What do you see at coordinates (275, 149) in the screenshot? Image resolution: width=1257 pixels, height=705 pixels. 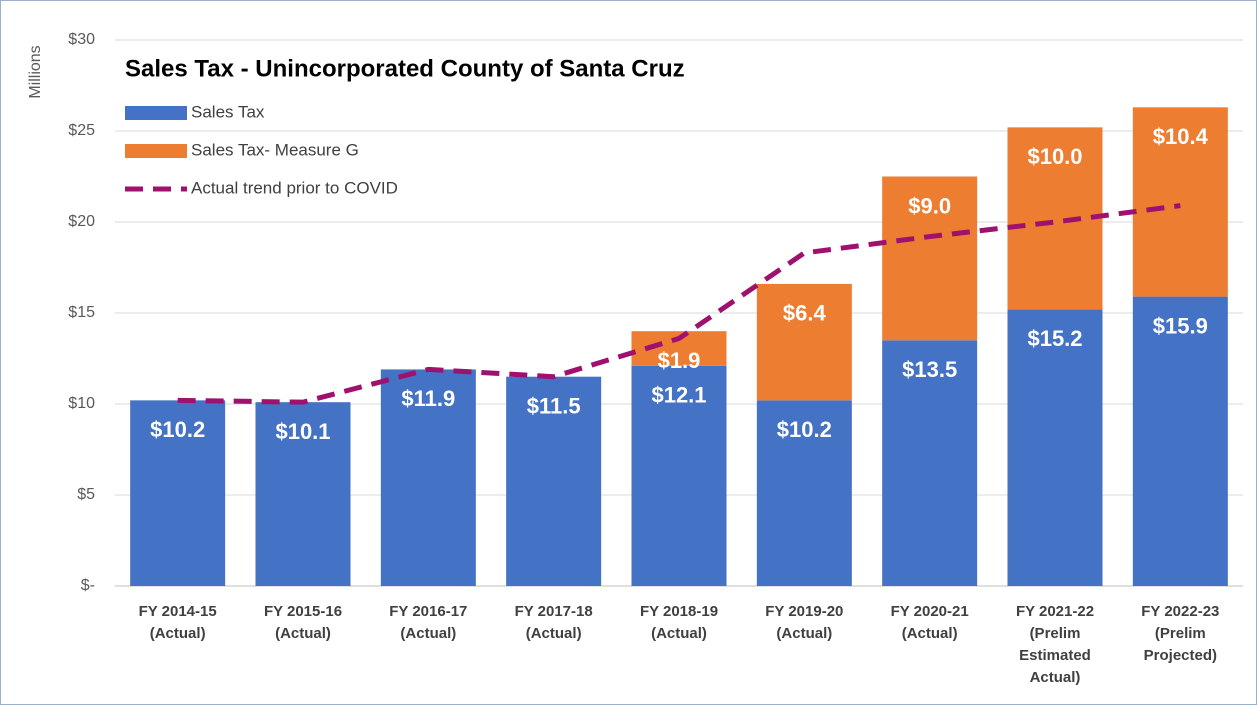 I see `legend-label: Sales Tax- Measure G` at bounding box center [275, 149].